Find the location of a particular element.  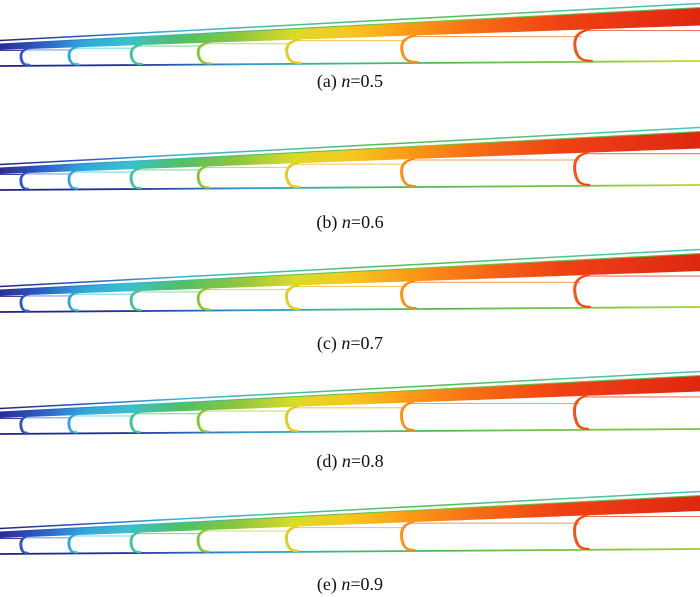

flow-contour-plot-d is located at coordinates (350, 402).